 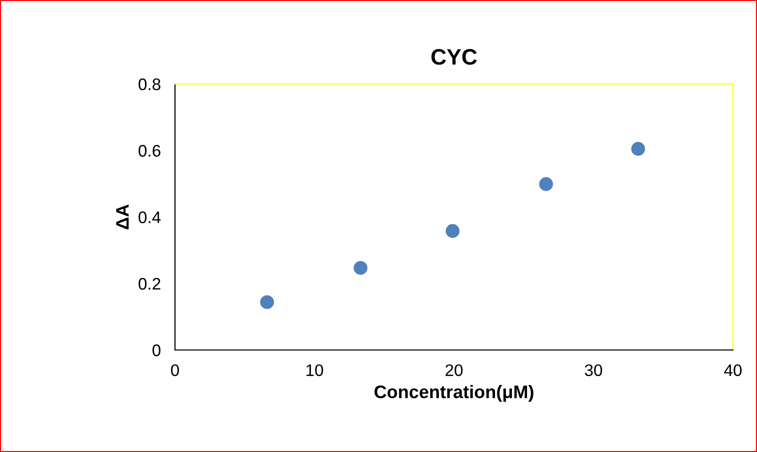 What do you see at coordinates (454, 370) in the screenshot?
I see `x-tick-label: 20` at bounding box center [454, 370].